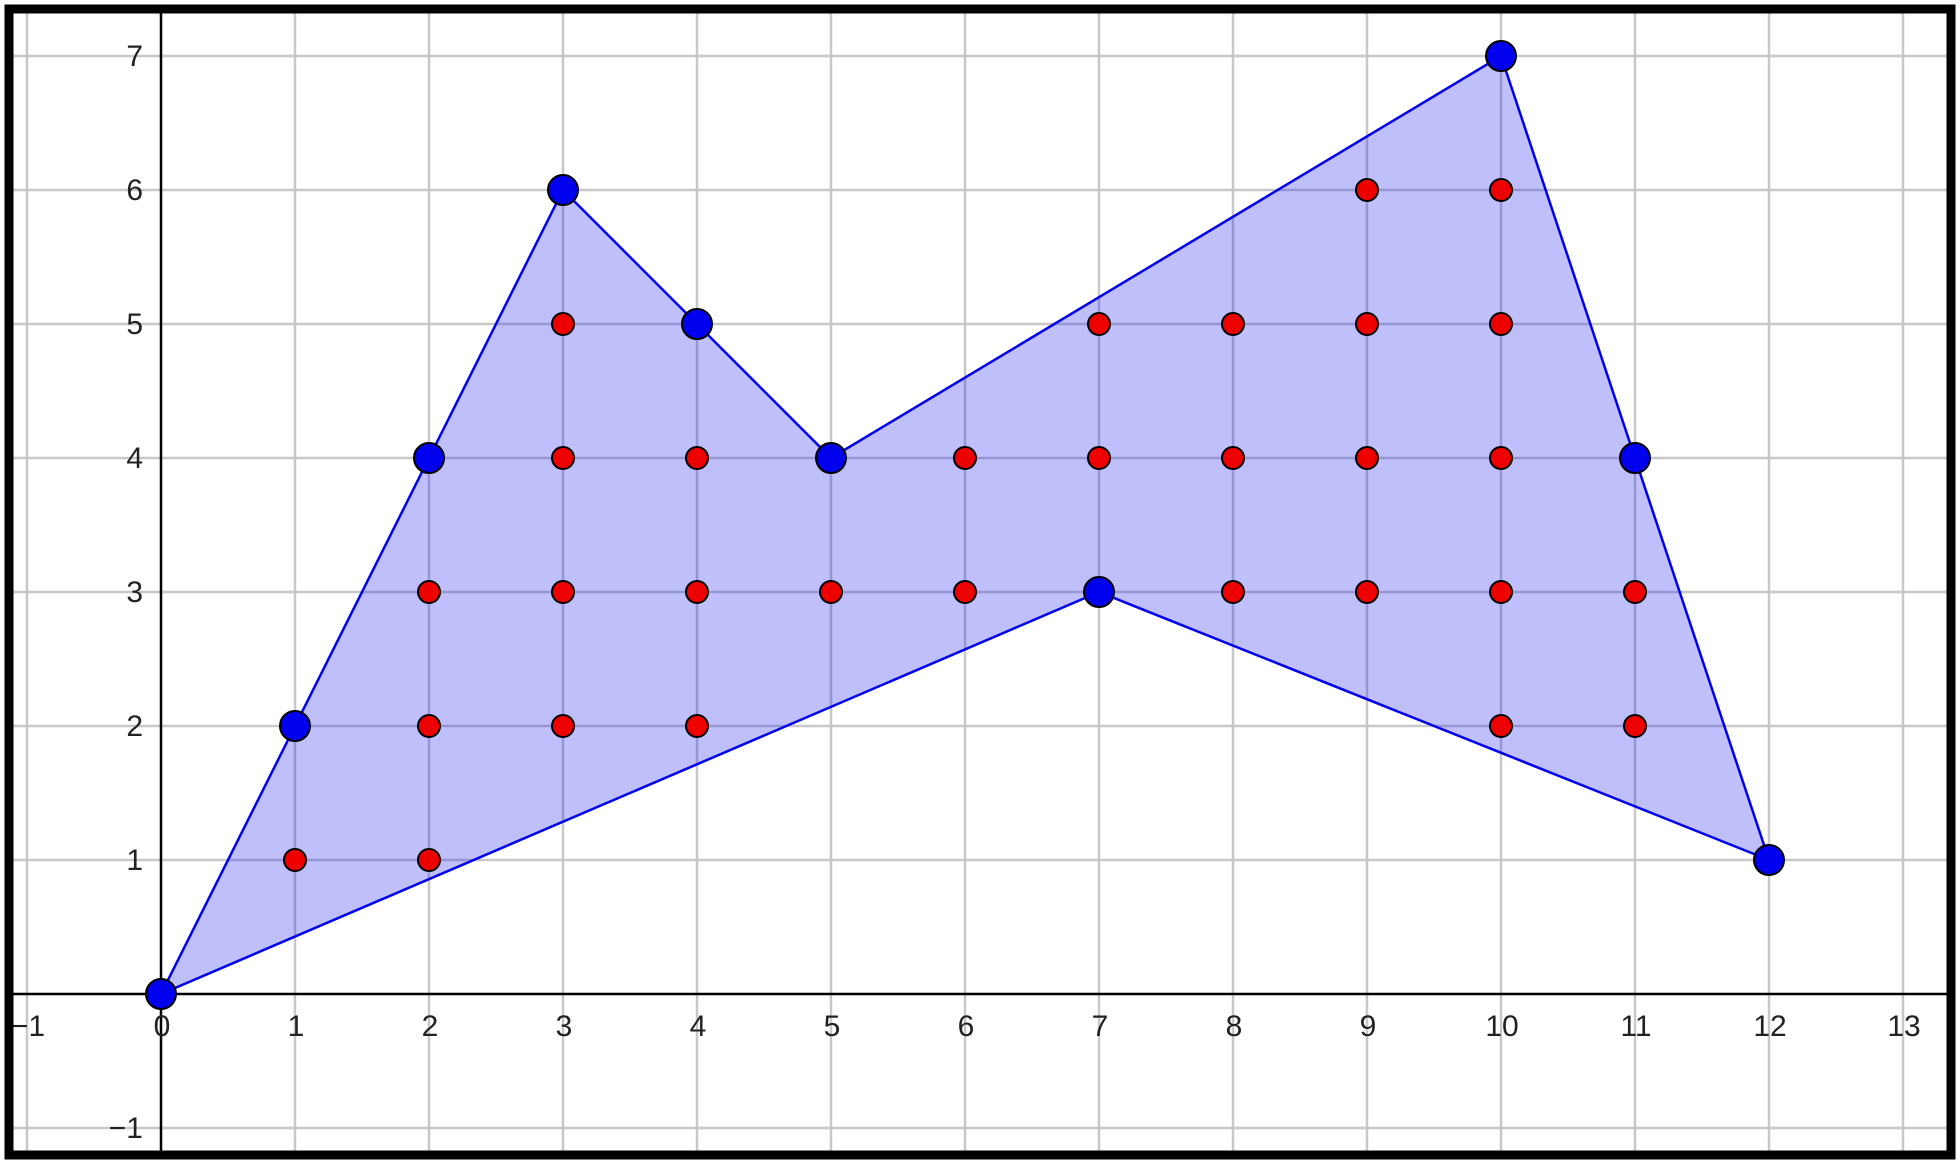 The image size is (1960, 1169). Describe the element at coordinates (134, 726) in the screenshot. I see `y-tick-label: 2` at that location.